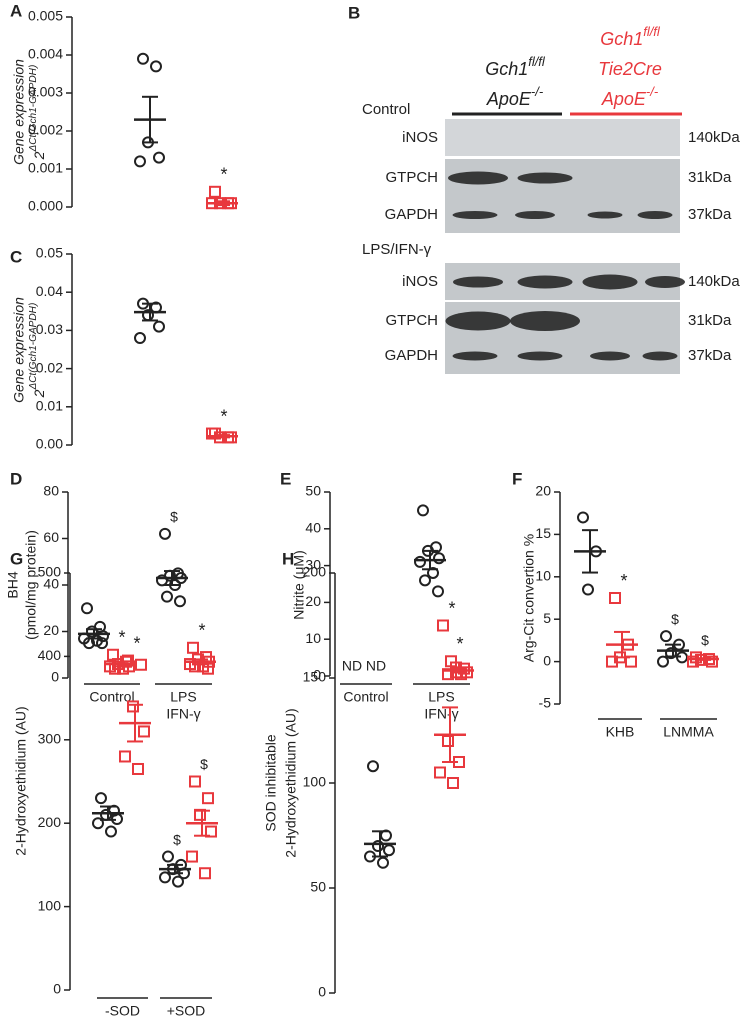 This screenshot has width=752, height=1016. What do you see at coordinates (543, 576) in the screenshot?
I see `y-tick-label: 10` at bounding box center [543, 576].